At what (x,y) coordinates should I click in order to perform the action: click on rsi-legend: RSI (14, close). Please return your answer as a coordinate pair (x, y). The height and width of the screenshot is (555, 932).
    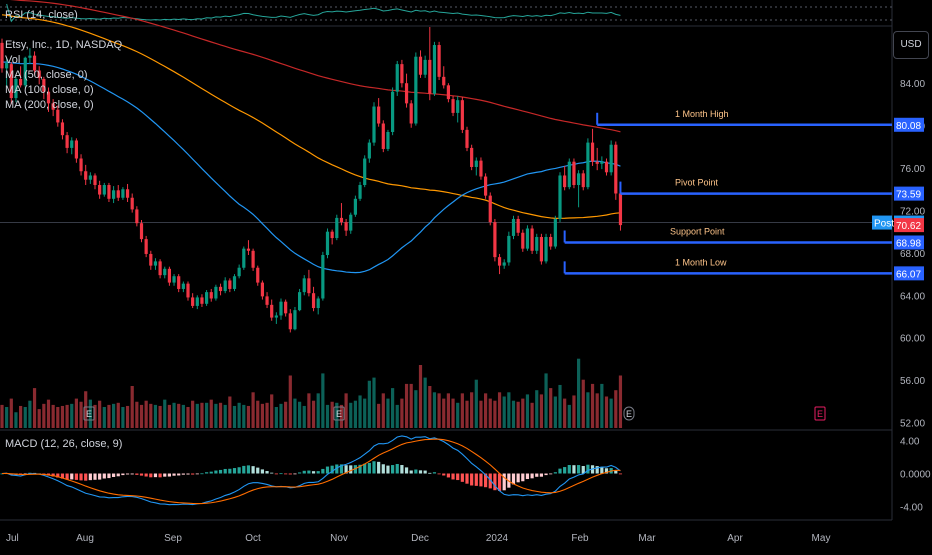
    Looking at the image, I should click on (41, 15).